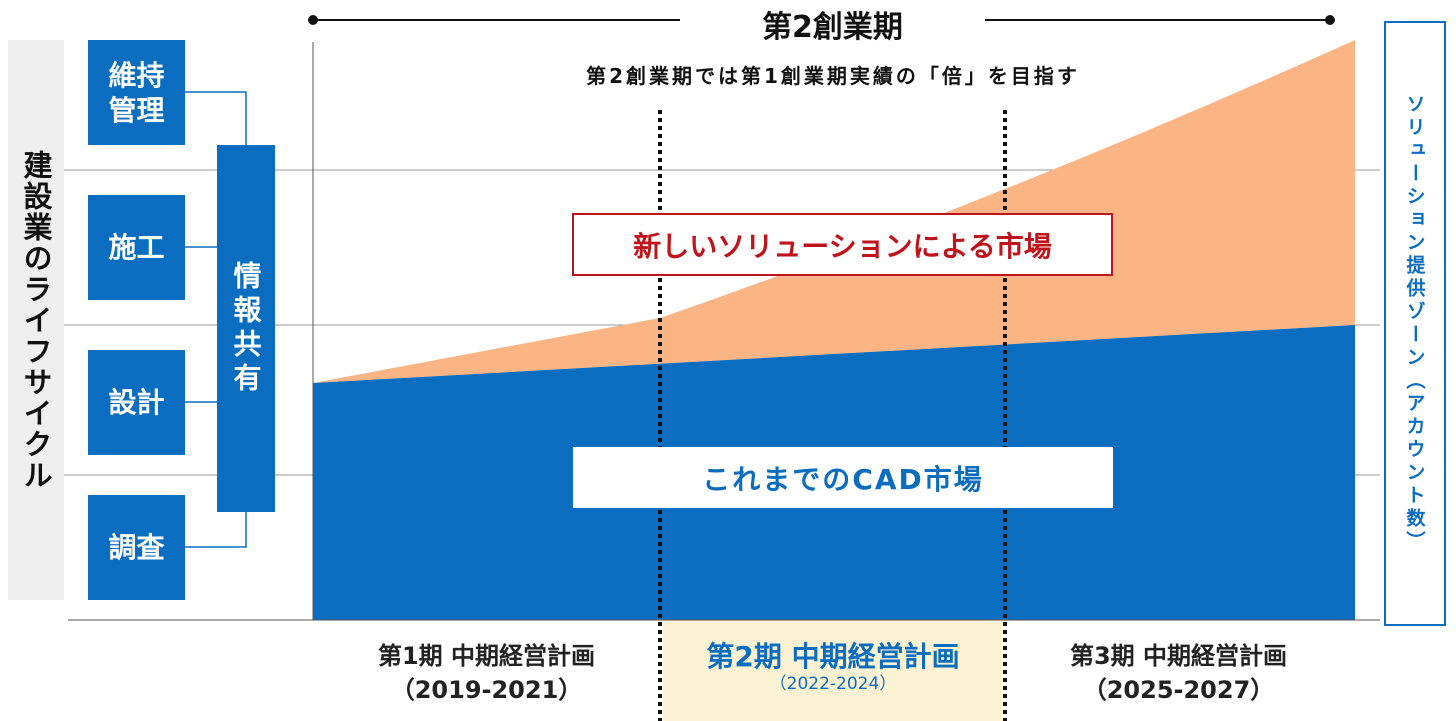  I want to click on stage: 施工, so click(136, 247).